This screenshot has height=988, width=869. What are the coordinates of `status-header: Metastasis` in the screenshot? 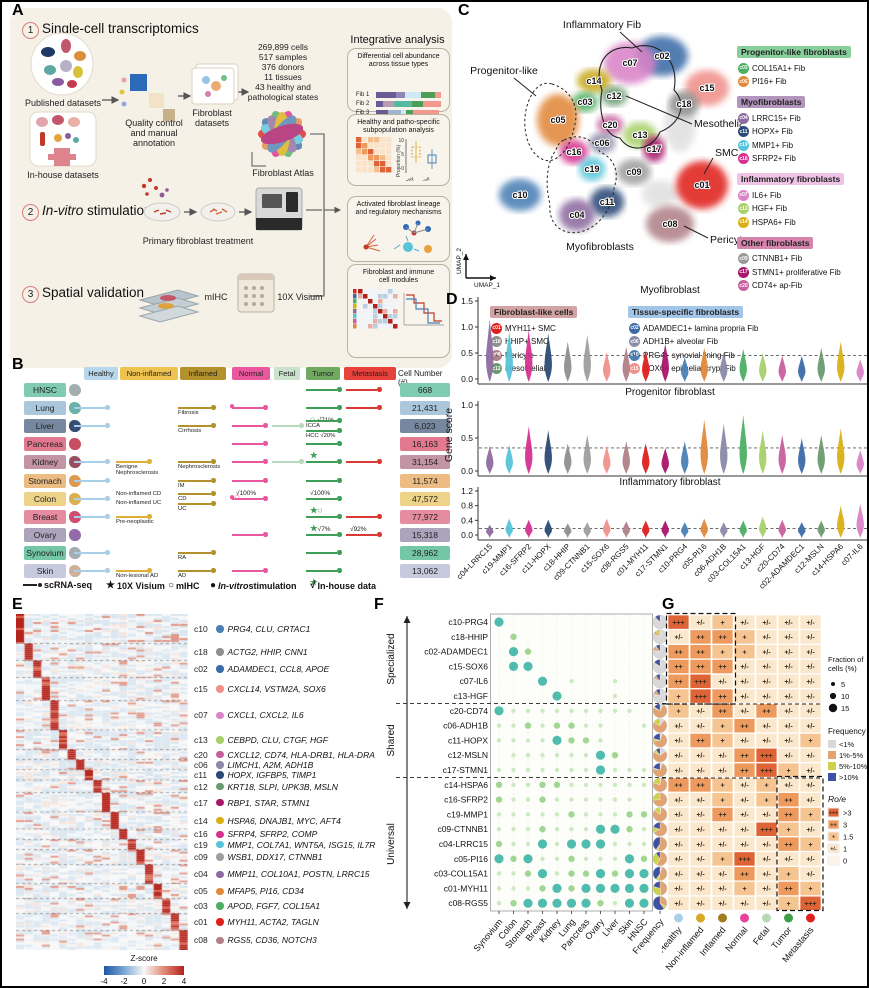 It's located at (370, 373).